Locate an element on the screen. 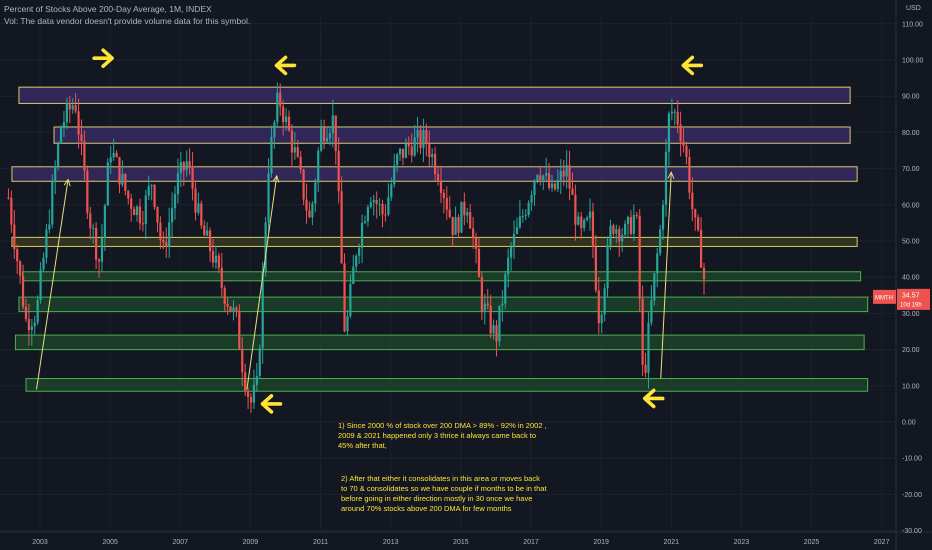 Image resolution: width=932 pixels, height=550 pixels. x-tick-label-6: 2015 is located at coordinates (461, 542).